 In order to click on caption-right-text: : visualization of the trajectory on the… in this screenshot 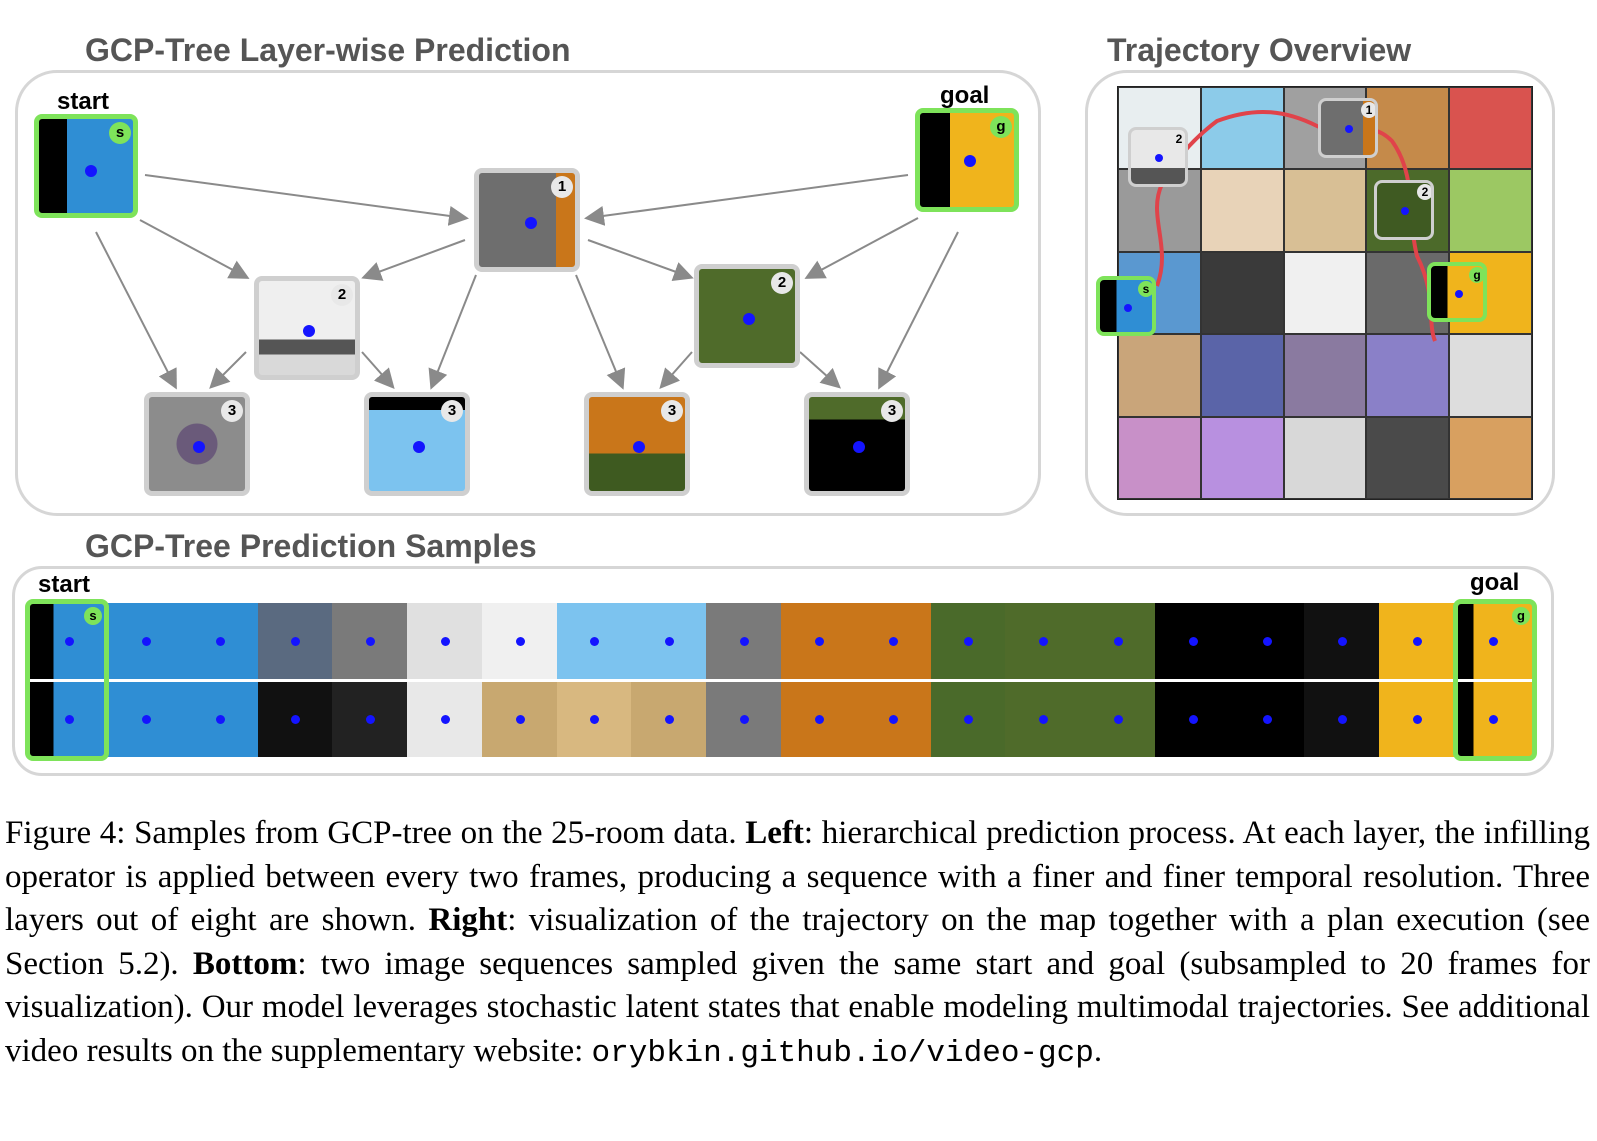, I will do `click(797, 942)`.